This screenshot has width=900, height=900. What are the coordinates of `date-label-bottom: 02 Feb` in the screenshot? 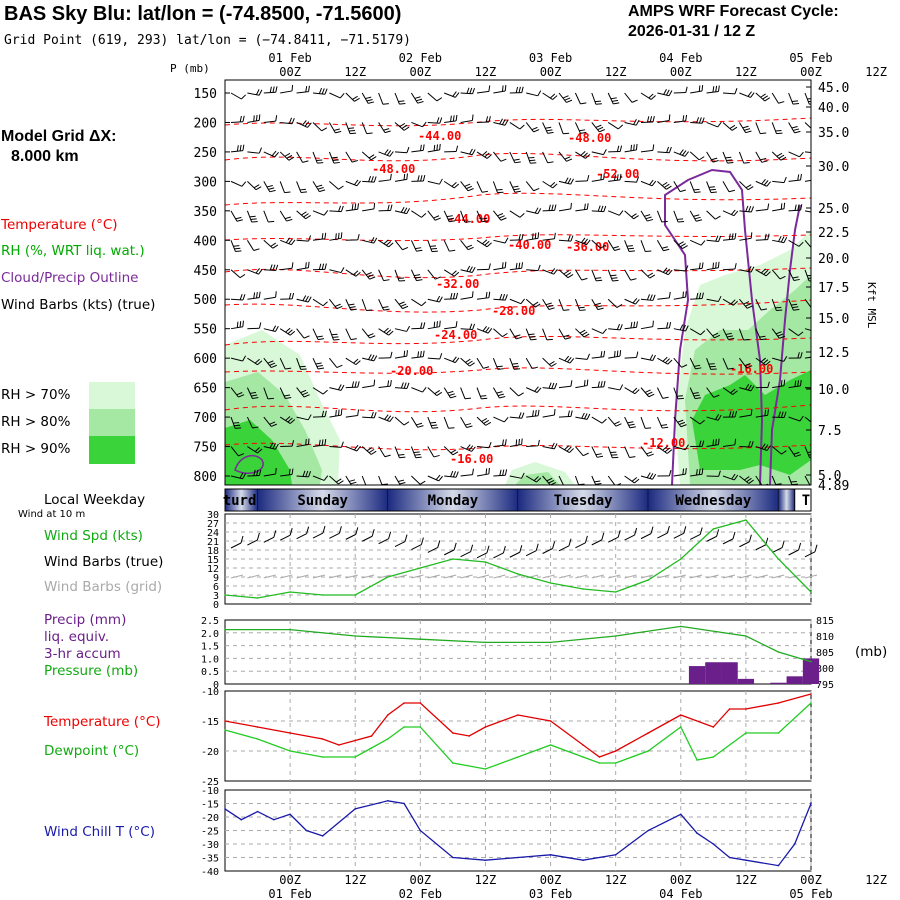 It's located at (420, 893).